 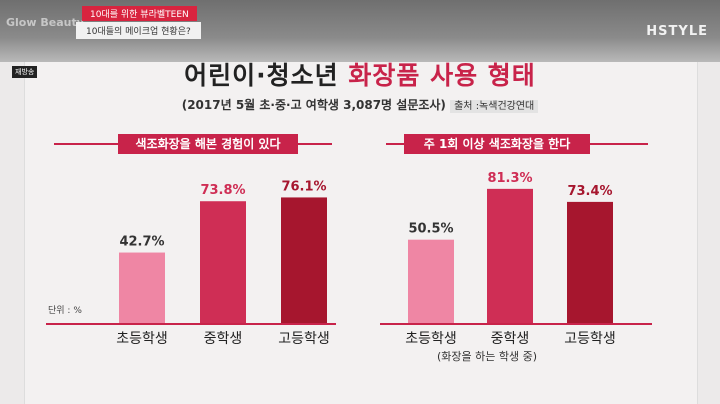 What do you see at coordinates (677, 31) in the screenshot?
I see `channel-logo: HSTYLE` at bounding box center [677, 31].